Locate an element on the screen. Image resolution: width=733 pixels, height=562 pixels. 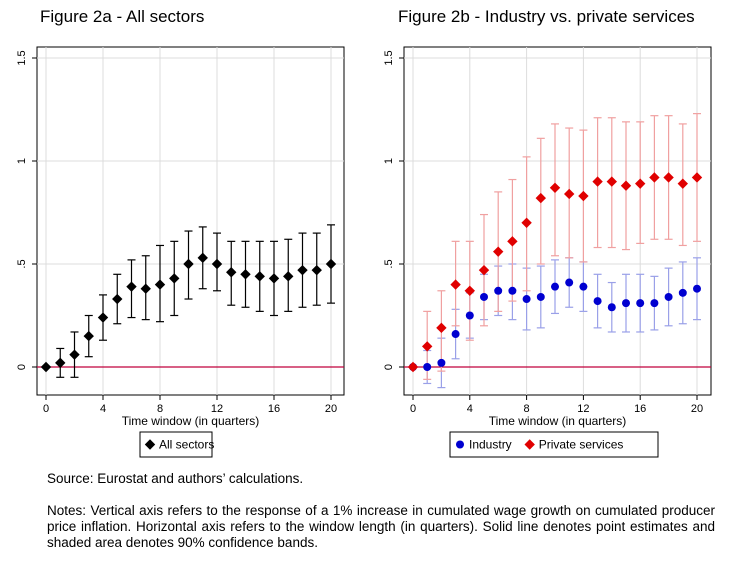
figure-2a-title: Figure 2a - All sectors is located at coordinates (122, 16).